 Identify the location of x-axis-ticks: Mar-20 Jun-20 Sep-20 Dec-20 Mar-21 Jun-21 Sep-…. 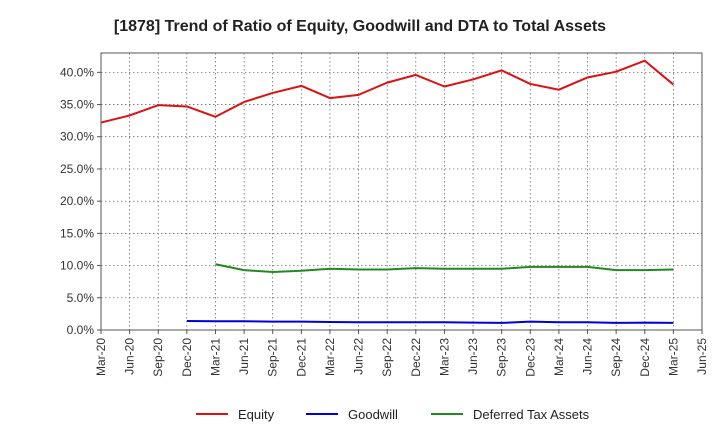
(401, 353).